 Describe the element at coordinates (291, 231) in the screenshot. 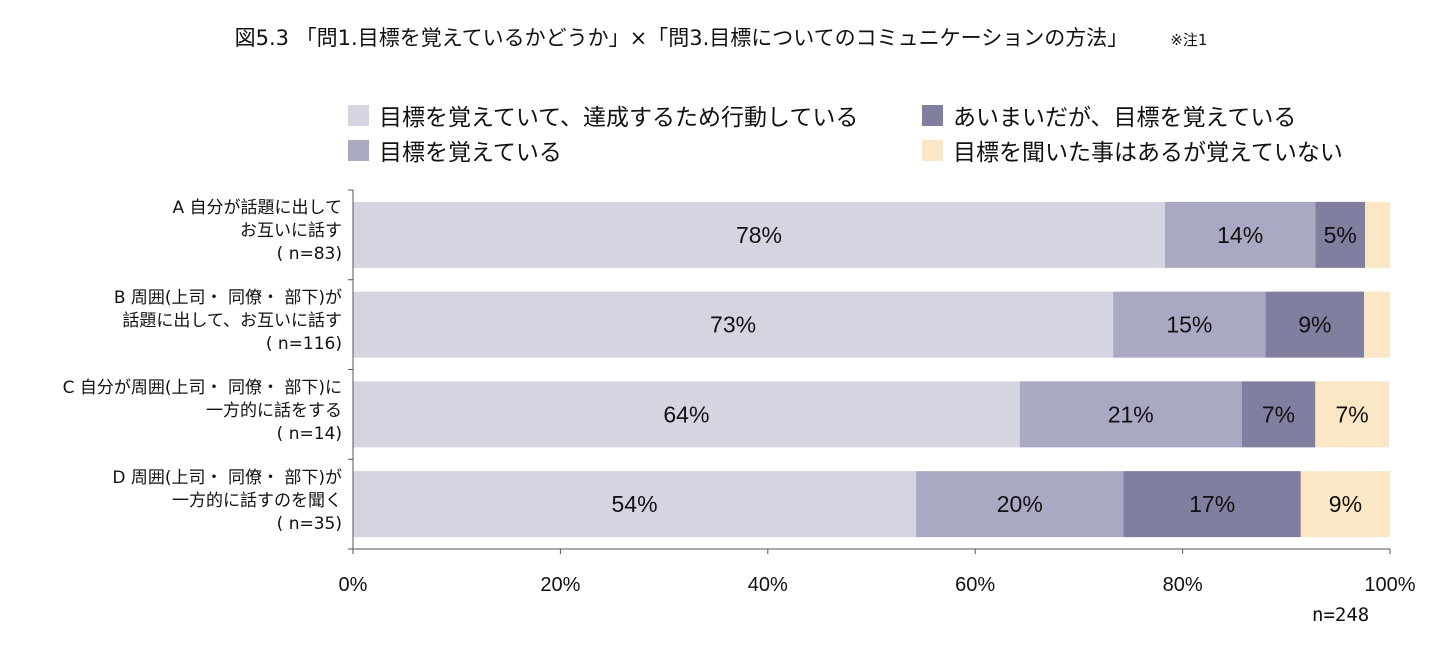

I see `category-label-line: お互いに話す` at that location.